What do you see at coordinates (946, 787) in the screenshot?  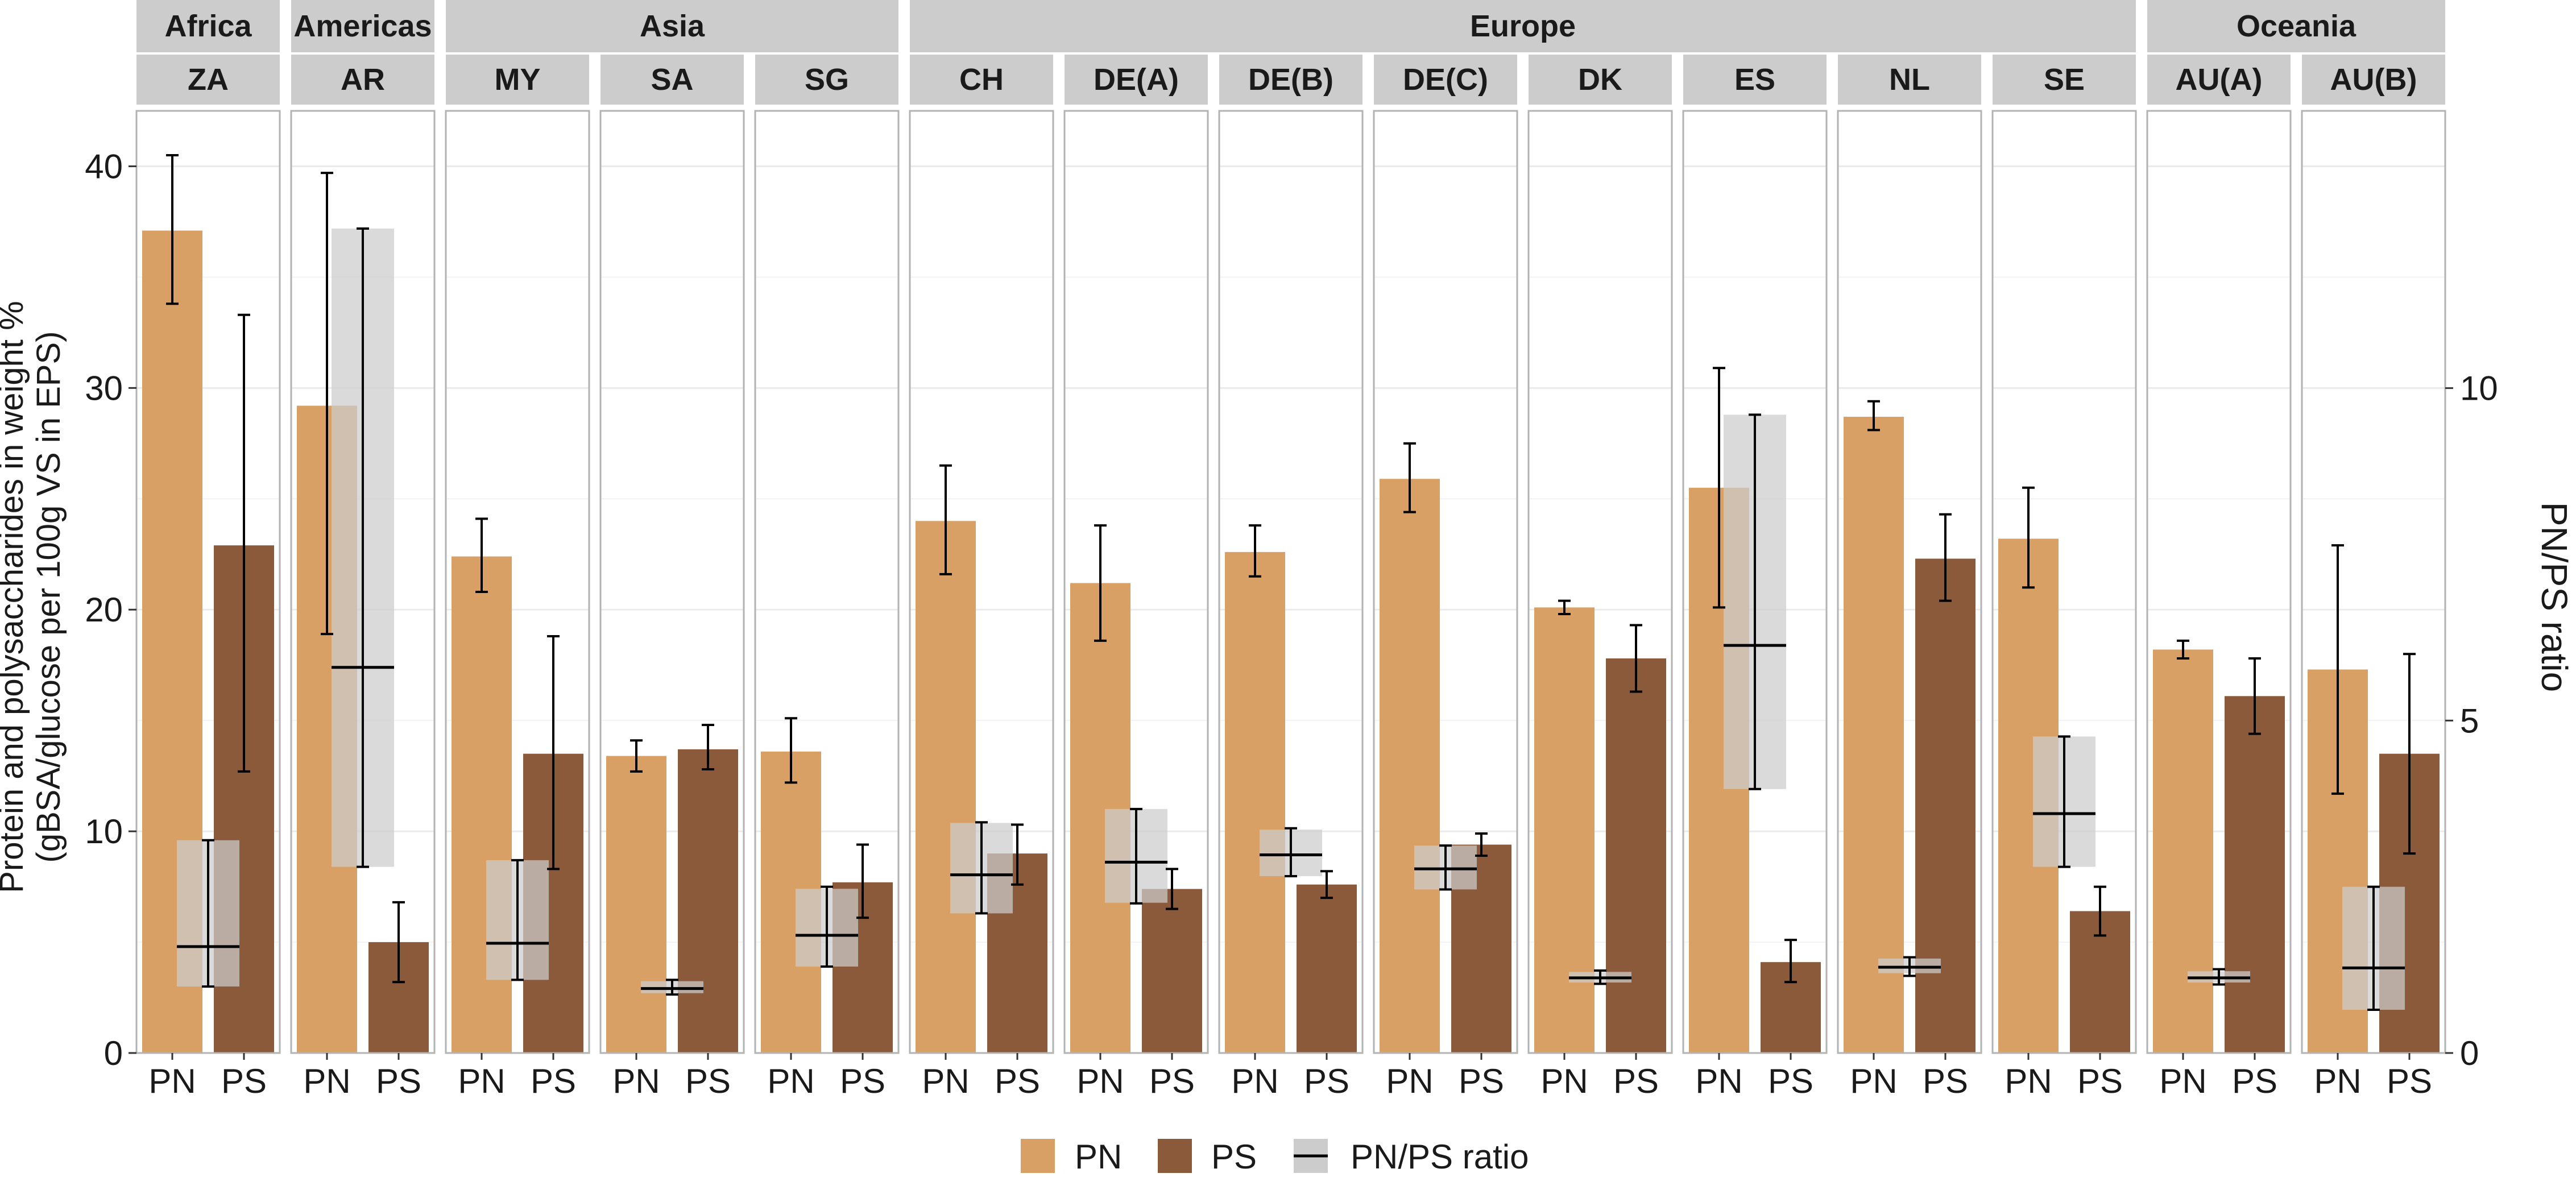 I see `bar-pn-ch` at bounding box center [946, 787].